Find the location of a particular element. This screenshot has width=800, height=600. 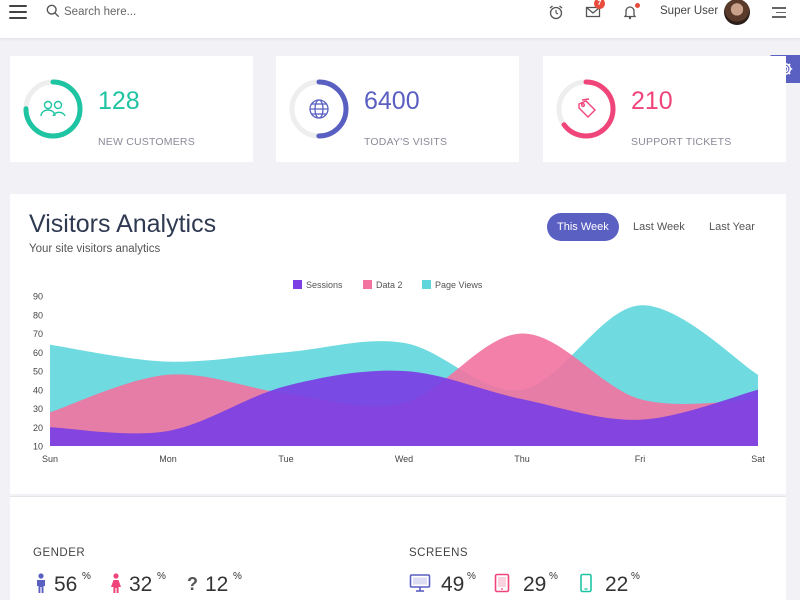

x-tick-label: Thu is located at coordinates (522, 459).